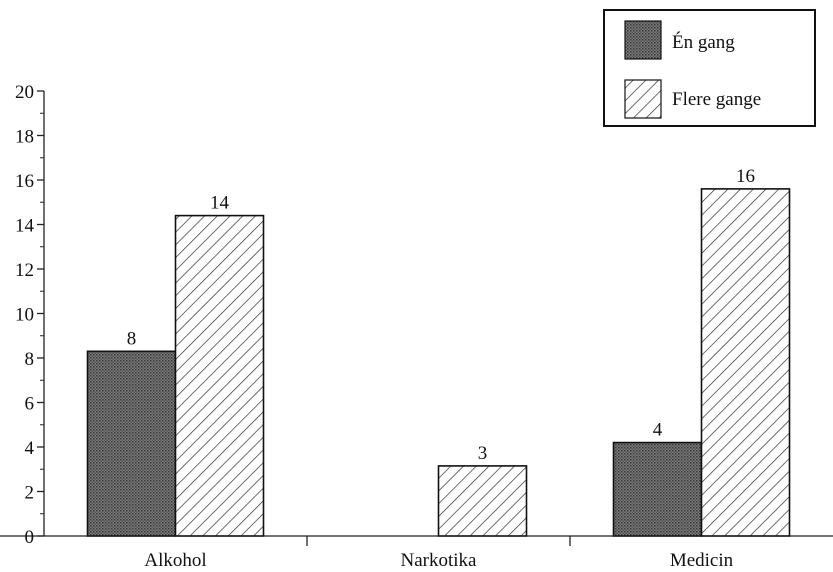  Describe the element at coordinates (30, 537) in the screenshot. I see `y-tick-label: 0` at that location.